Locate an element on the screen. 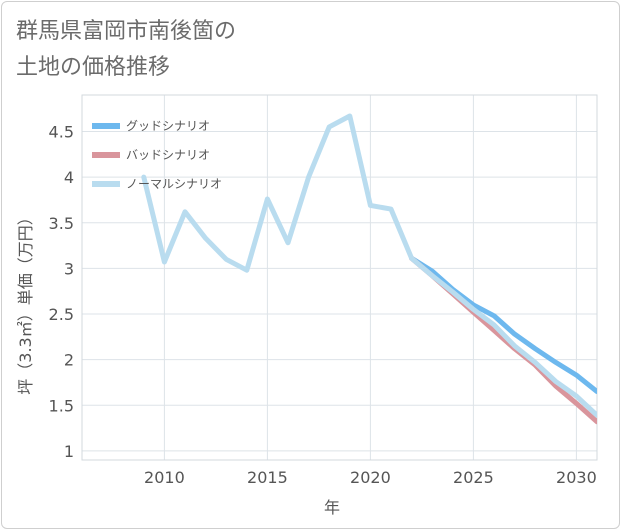 This screenshot has width=621, height=530. x-tick-label: 2020 is located at coordinates (370, 477).